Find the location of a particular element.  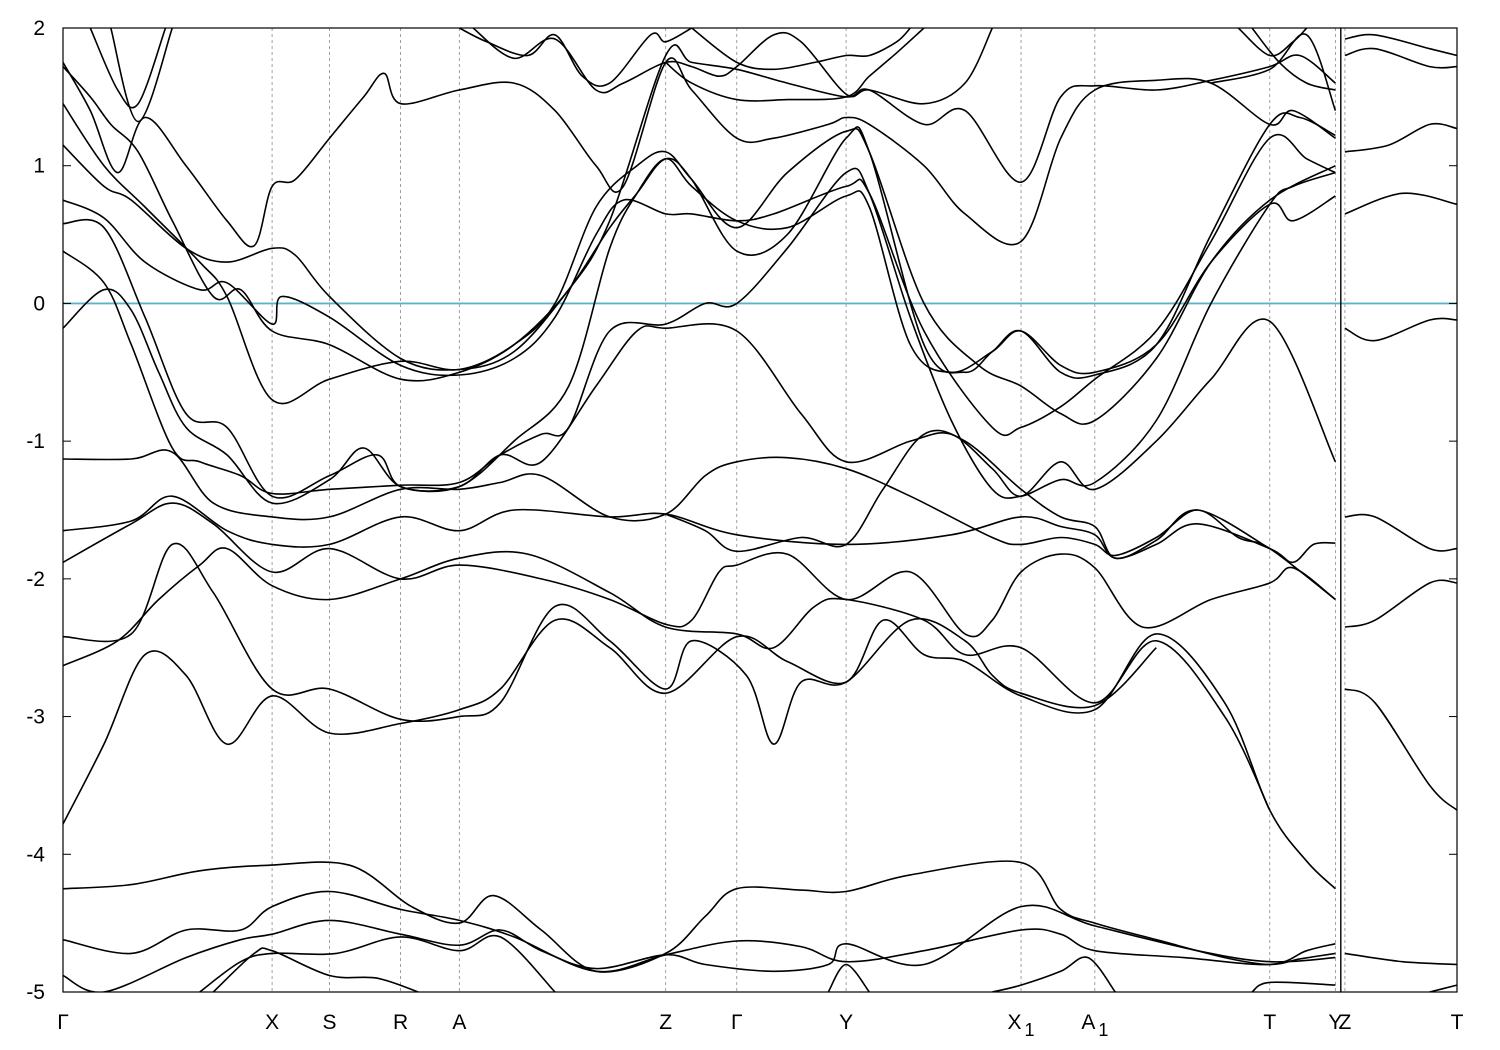

y-tick-label: 0 is located at coordinates (39, 303).